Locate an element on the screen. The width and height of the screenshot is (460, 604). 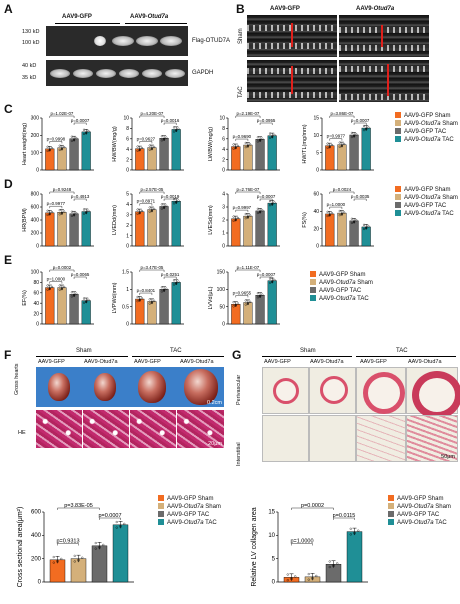
ytick-label-C3-3: 6 is located at coordinates (223, 140).